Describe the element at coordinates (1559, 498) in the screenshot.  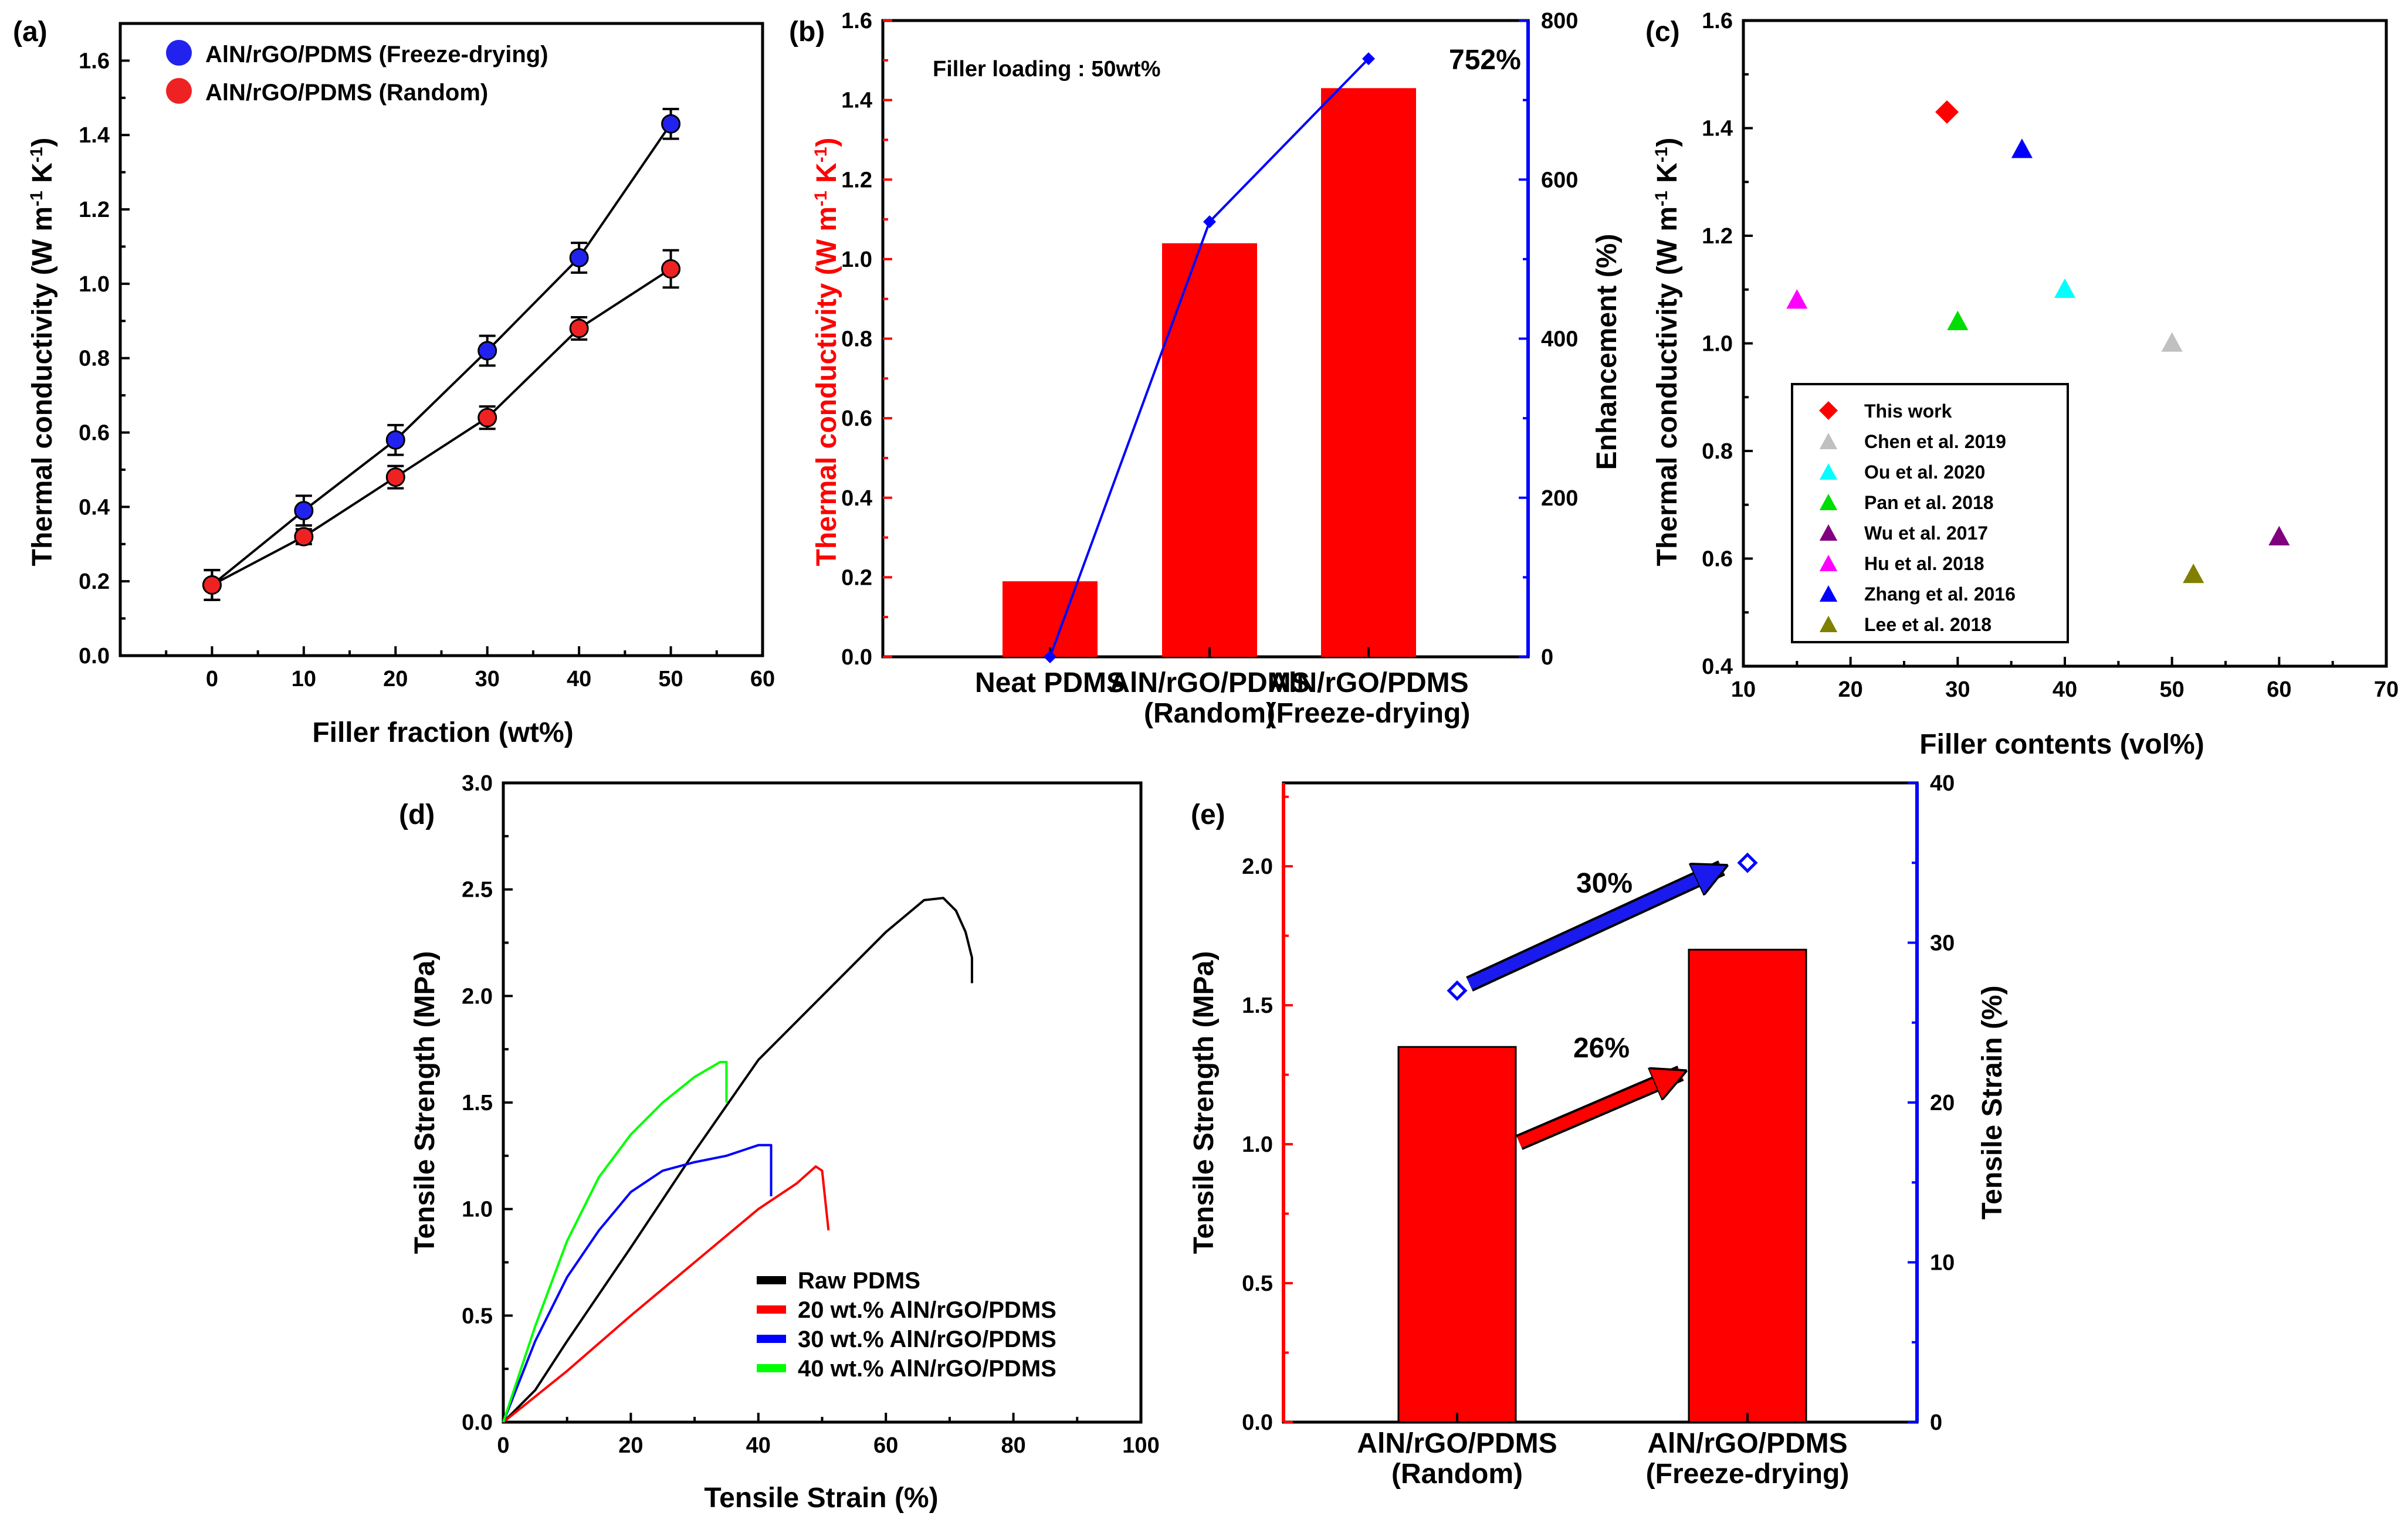
I see `y2-tick-label: 200` at that location.